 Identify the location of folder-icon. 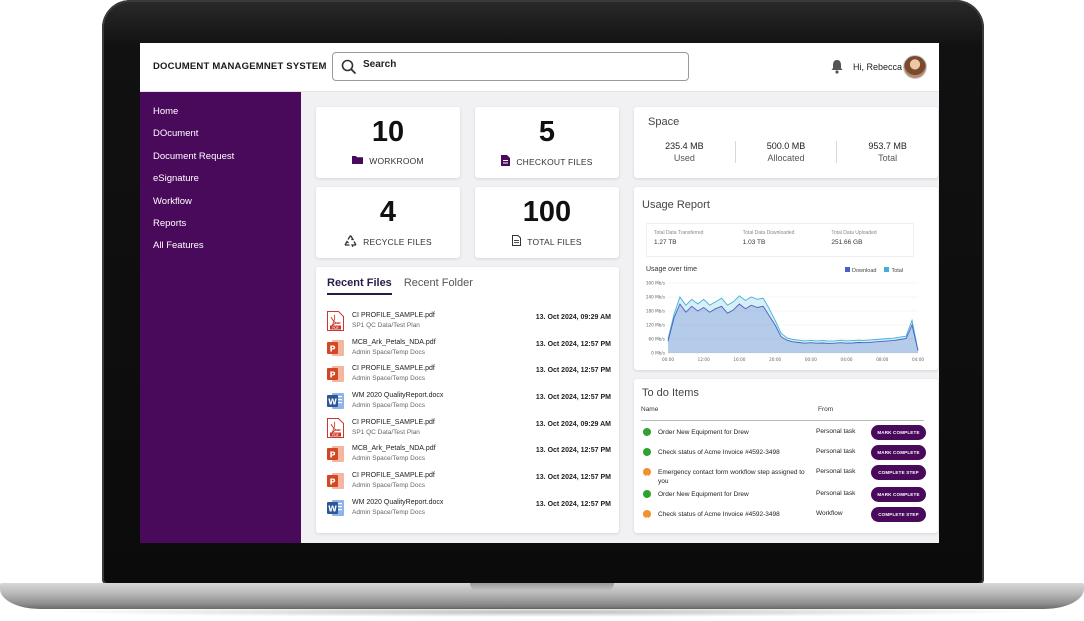
(358, 160).